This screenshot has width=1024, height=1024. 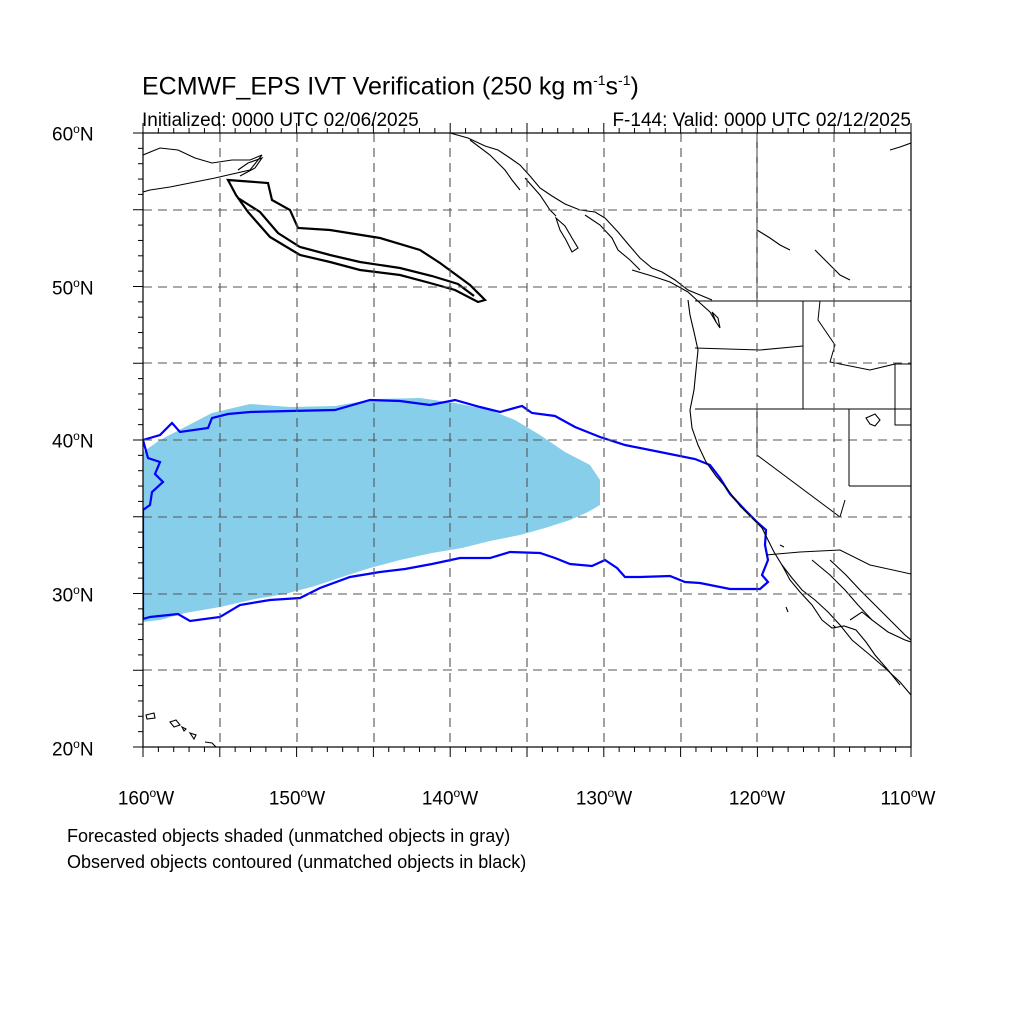 I want to click on init-time-label: Initialized: 0000 UTC 02/06/2025, so click(x=280, y=120).